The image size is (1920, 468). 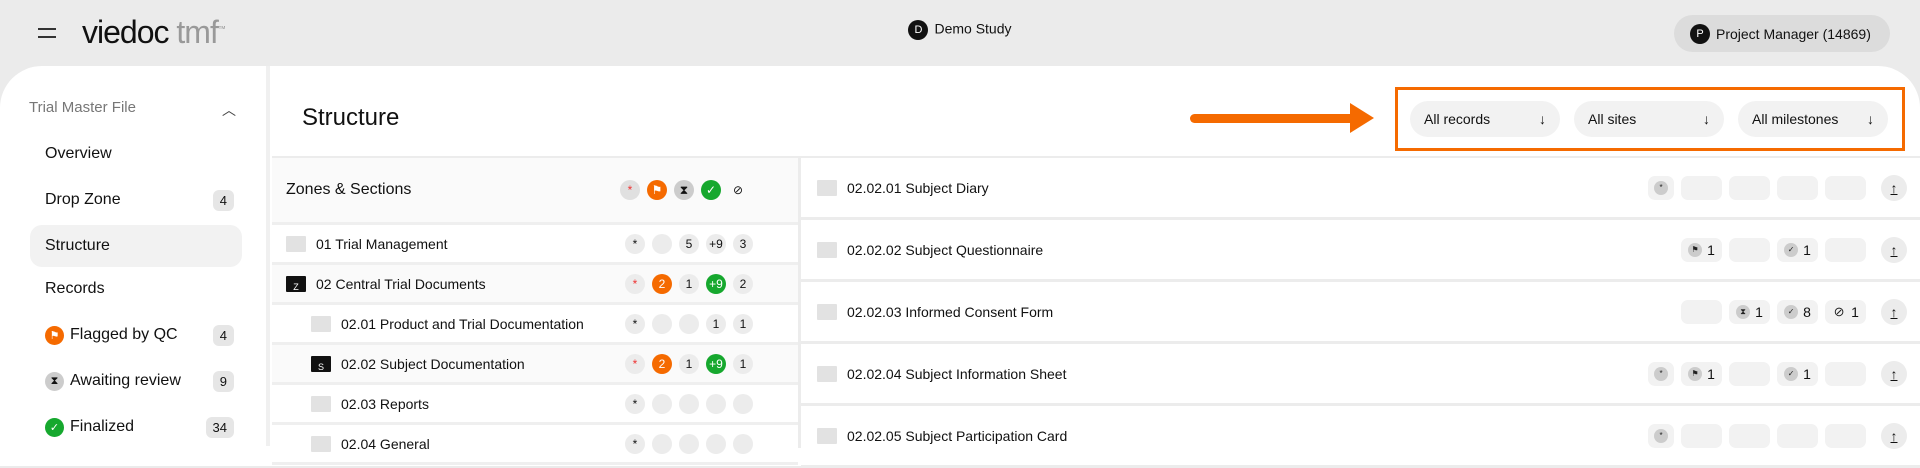 I want to click on filter-records: All records ↓, so click(x=1485, y=119).